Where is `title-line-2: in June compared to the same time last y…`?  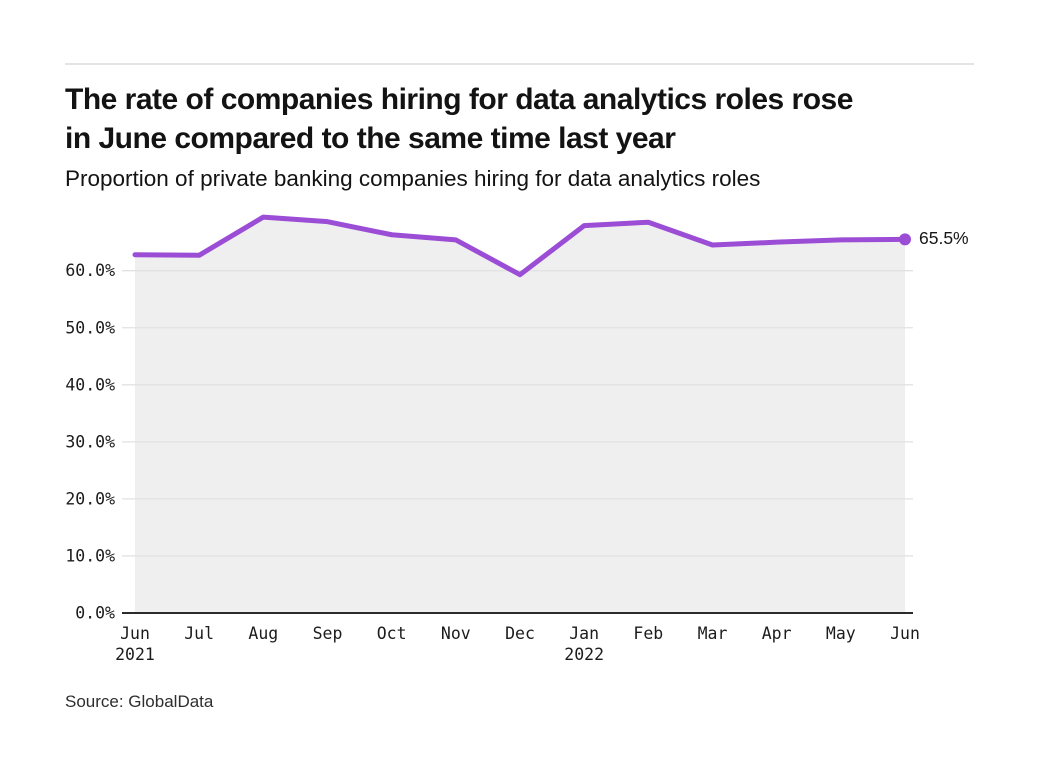 title-line-2: in June compared to the same time last y… is located at coordinates (370, 138).